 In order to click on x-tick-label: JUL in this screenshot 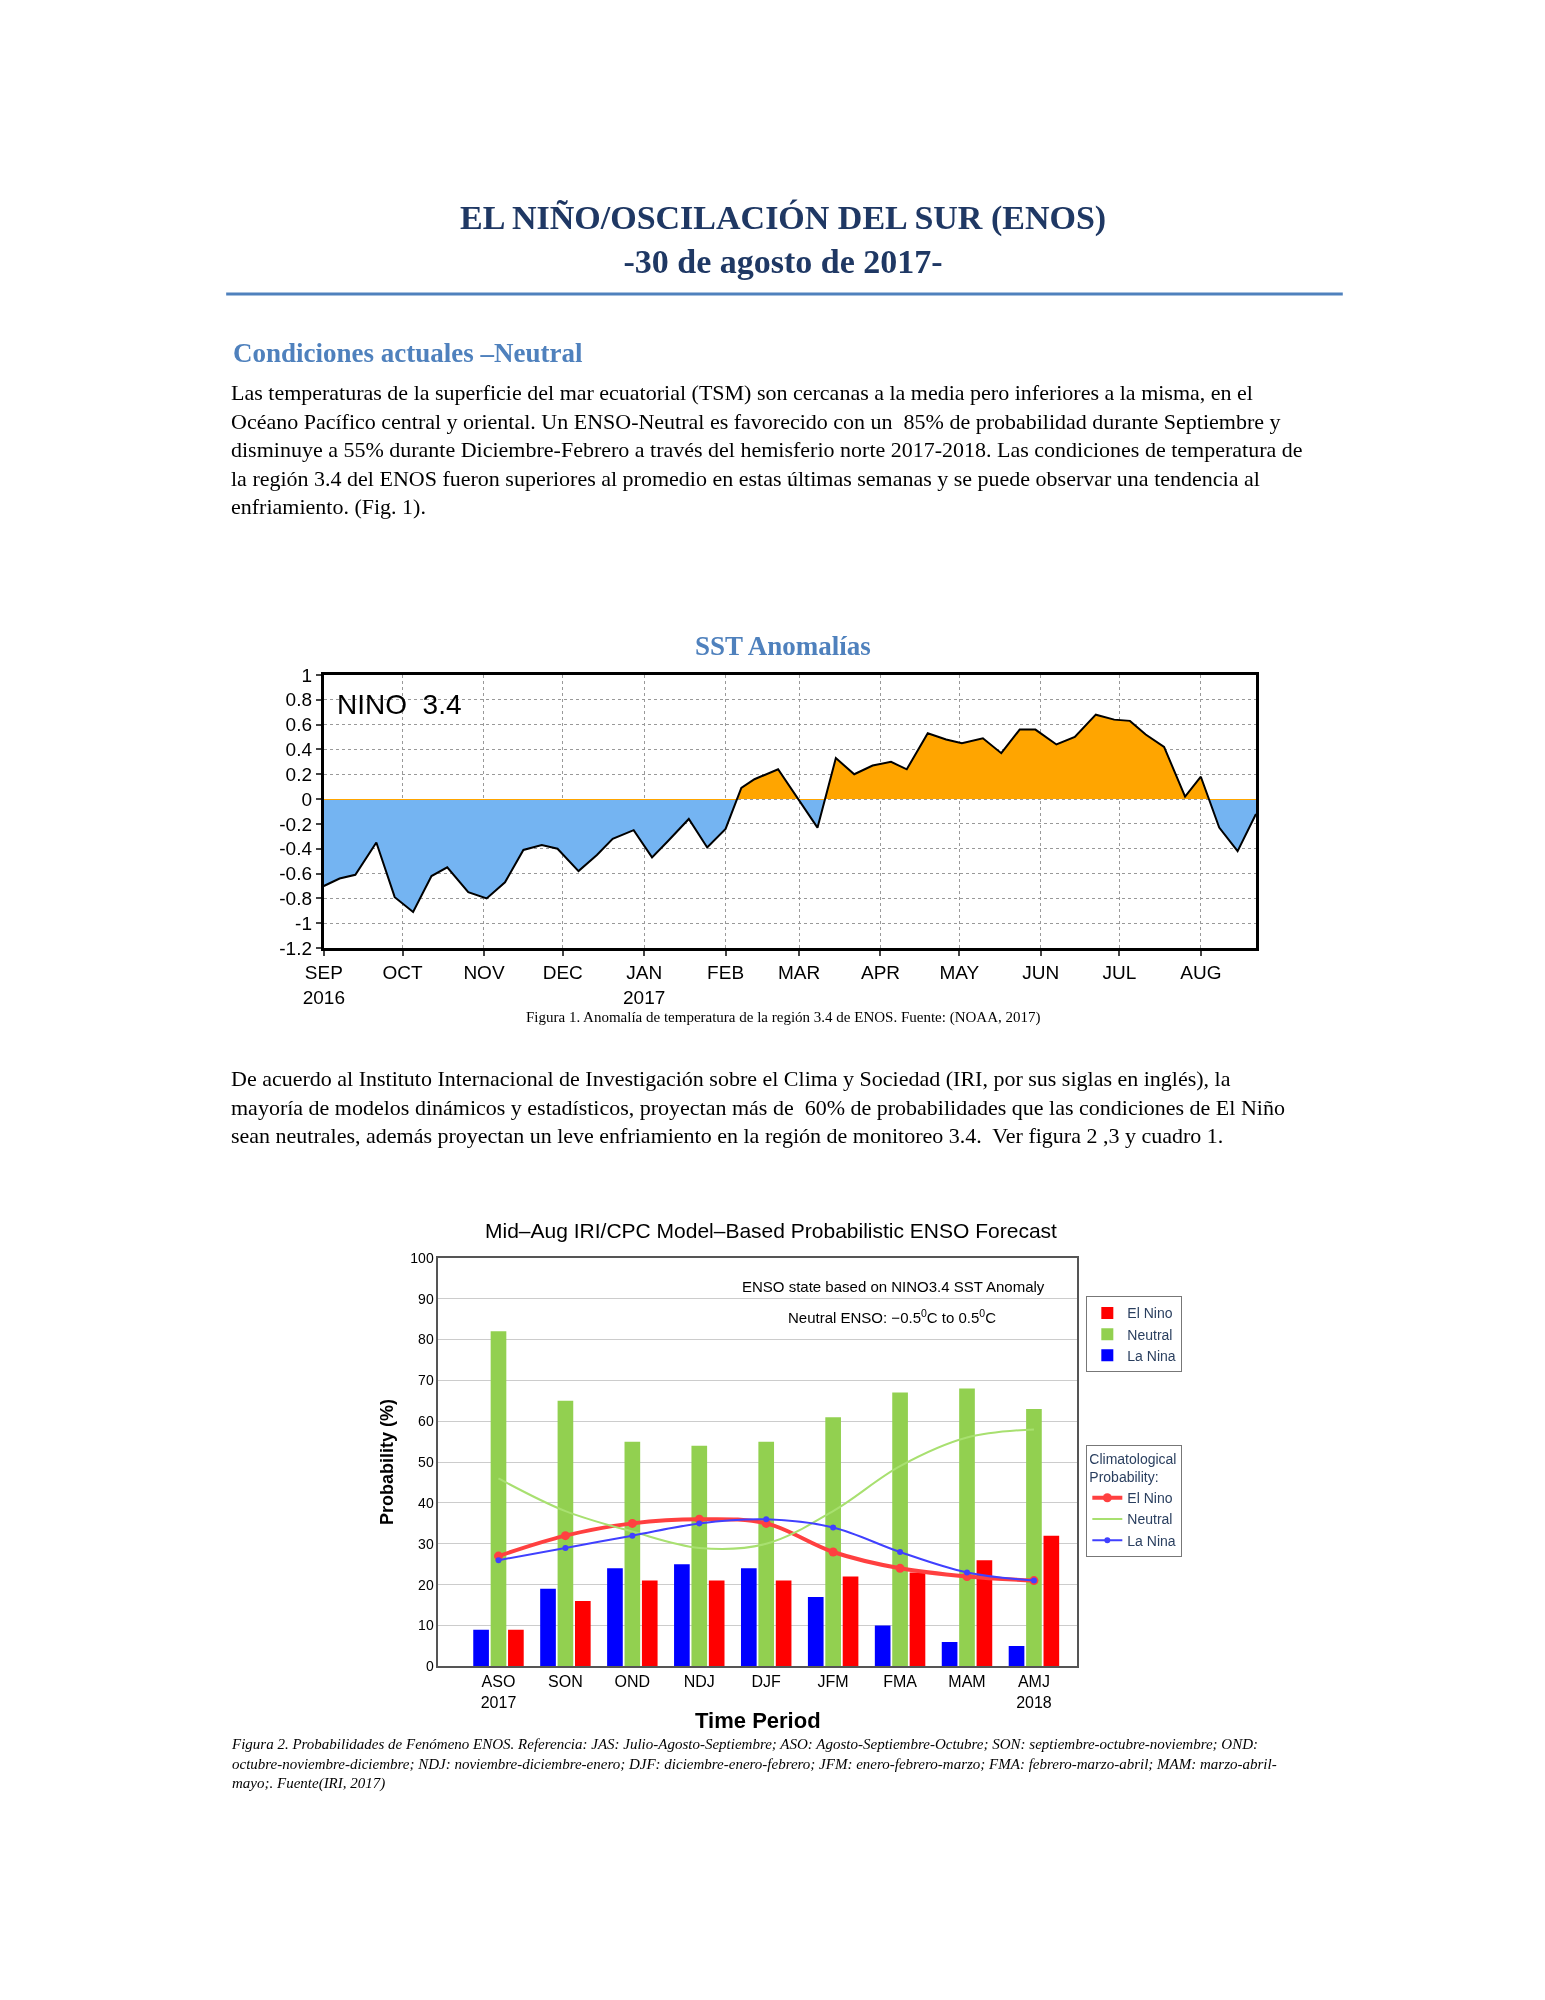, I will do `click(1119, 972)`.